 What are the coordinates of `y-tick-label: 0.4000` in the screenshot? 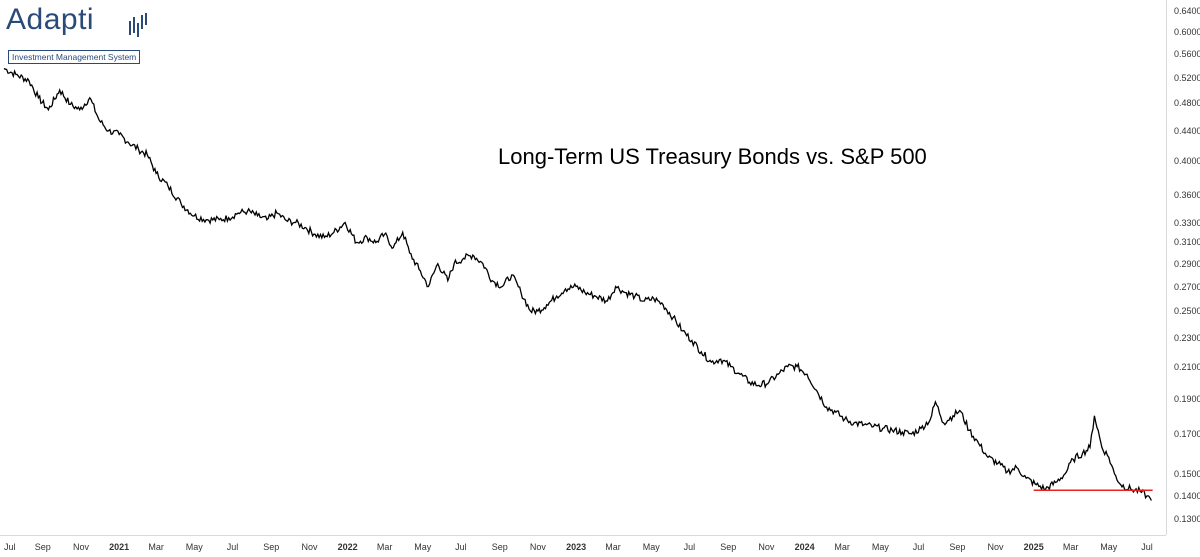 It's located at (1187, 161).